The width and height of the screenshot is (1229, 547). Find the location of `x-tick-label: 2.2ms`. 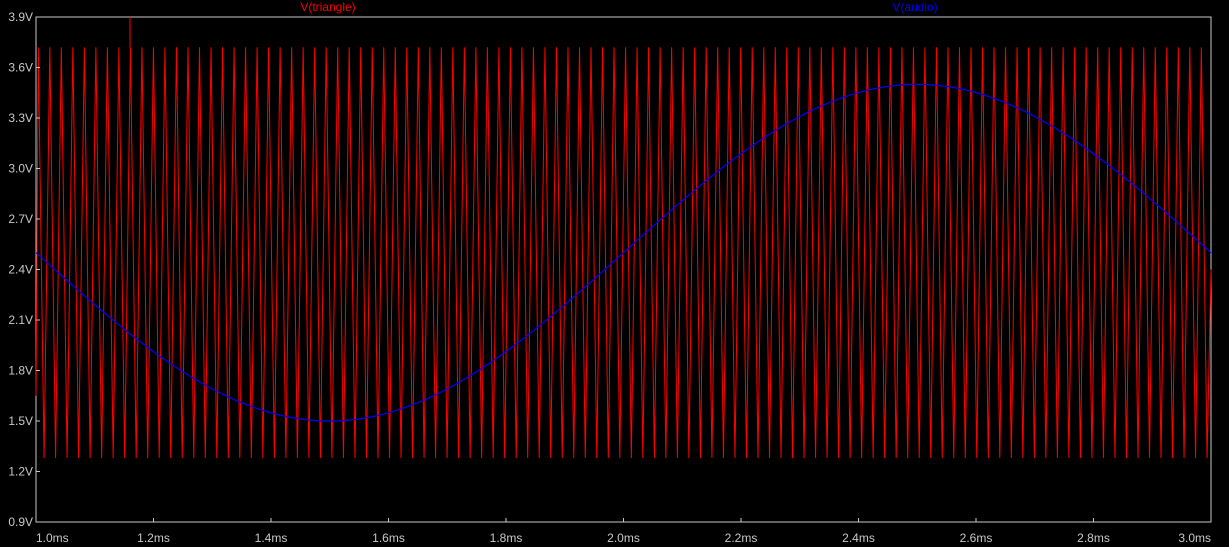

x-tick-label: 2.2ms is located at coordinates (741, 538).